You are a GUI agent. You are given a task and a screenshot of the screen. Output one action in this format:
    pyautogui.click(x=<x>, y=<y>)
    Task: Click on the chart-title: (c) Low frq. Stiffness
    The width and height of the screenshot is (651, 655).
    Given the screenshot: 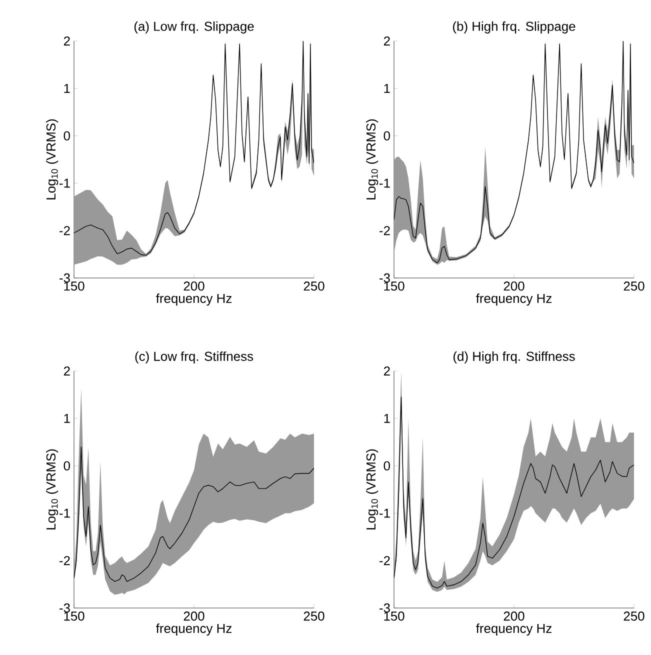 What is the action you would take?
    pyautogui.click(x=194, y=357)
    